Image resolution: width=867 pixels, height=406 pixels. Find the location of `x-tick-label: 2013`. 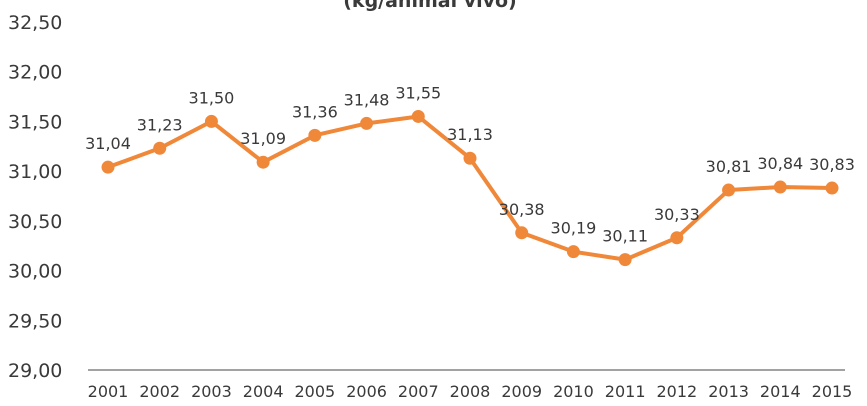

x-tick-label: 2013 is located at coordinates (728, 391).